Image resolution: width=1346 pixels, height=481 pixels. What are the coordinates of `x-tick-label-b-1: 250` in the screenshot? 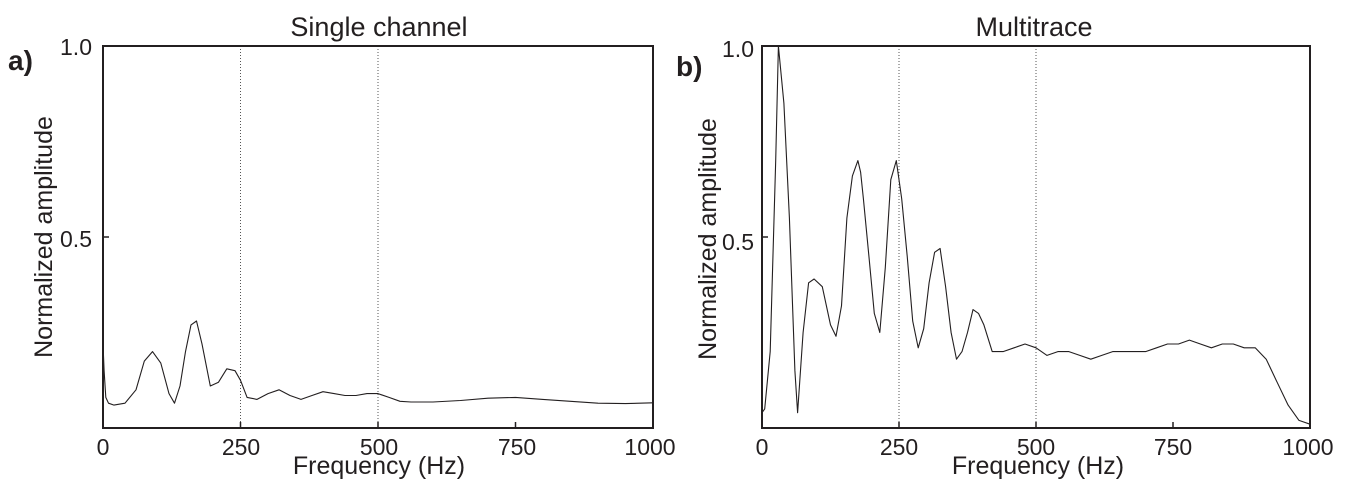 It's located at (899, 447).